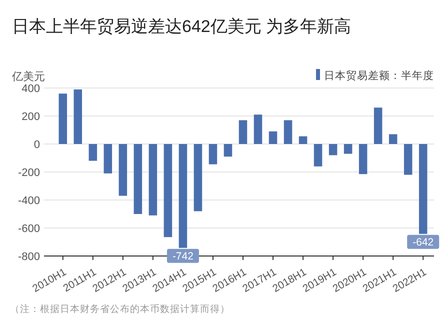 The width and height of the screenshot is (448, 320). I want to click on y-axis-title: 亿美元, so click(28, 76).